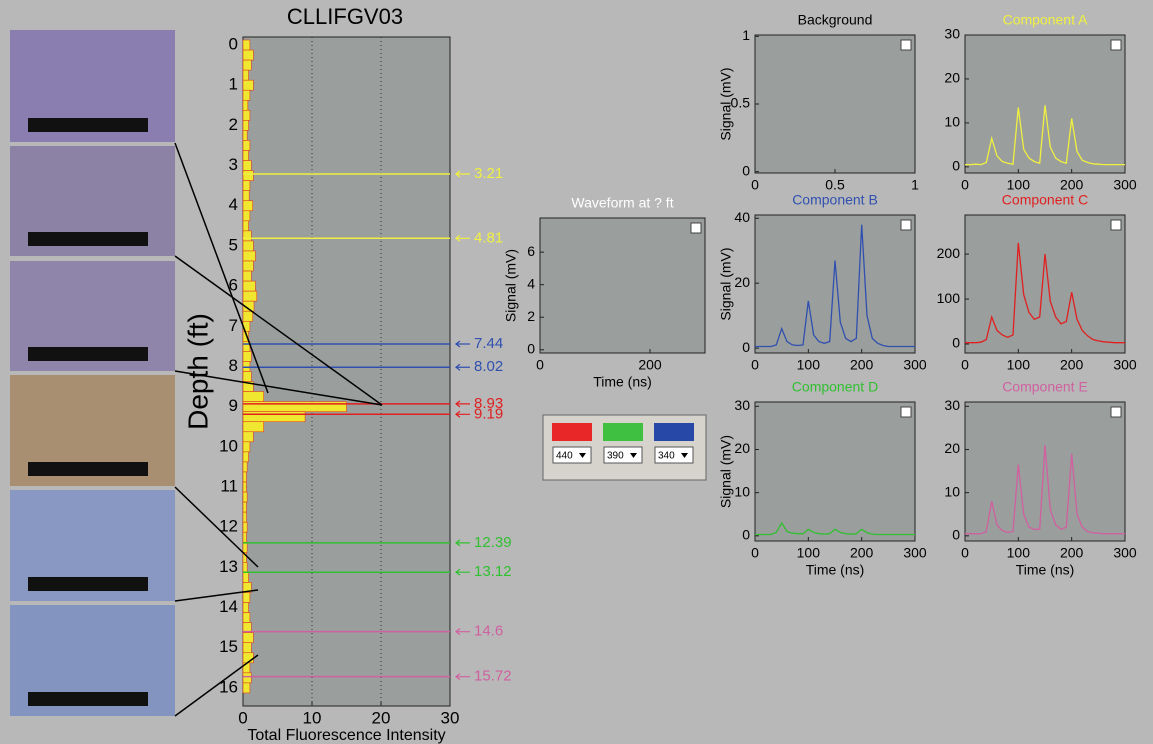 The width and height of the screenshot is (1153, 744). I want to click on y-tick-label: 100, so click(949, 298).